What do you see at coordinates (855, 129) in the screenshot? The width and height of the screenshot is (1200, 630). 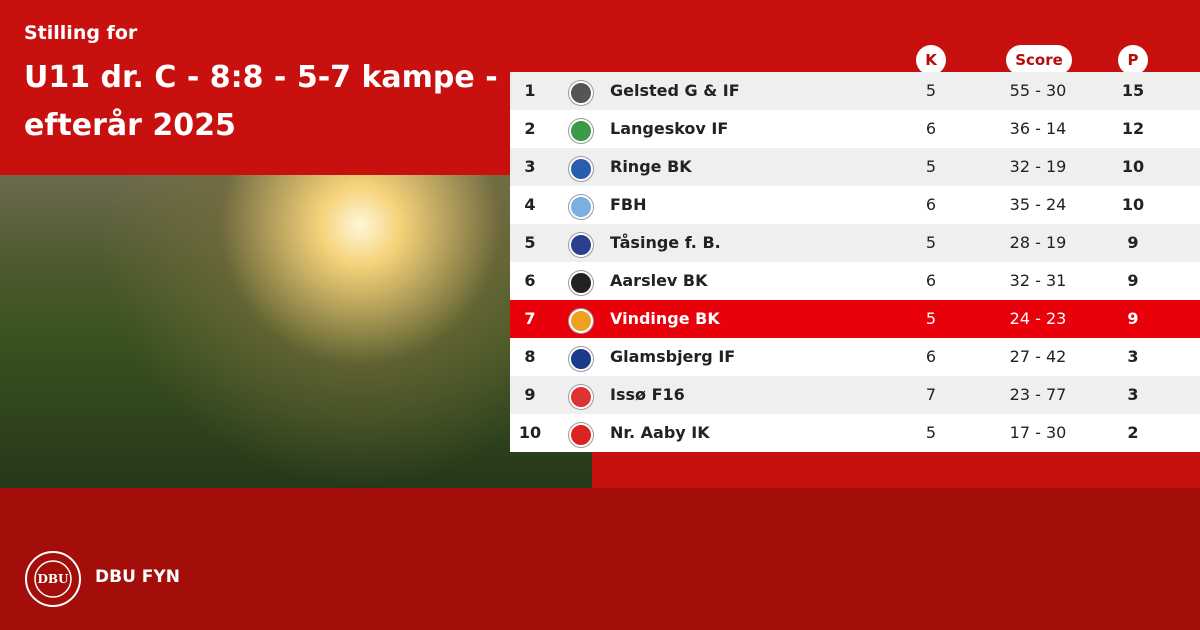 I see `table-row: 2 Langeskov IF 6 36 - 14 12` at bounding box center [855, 129].